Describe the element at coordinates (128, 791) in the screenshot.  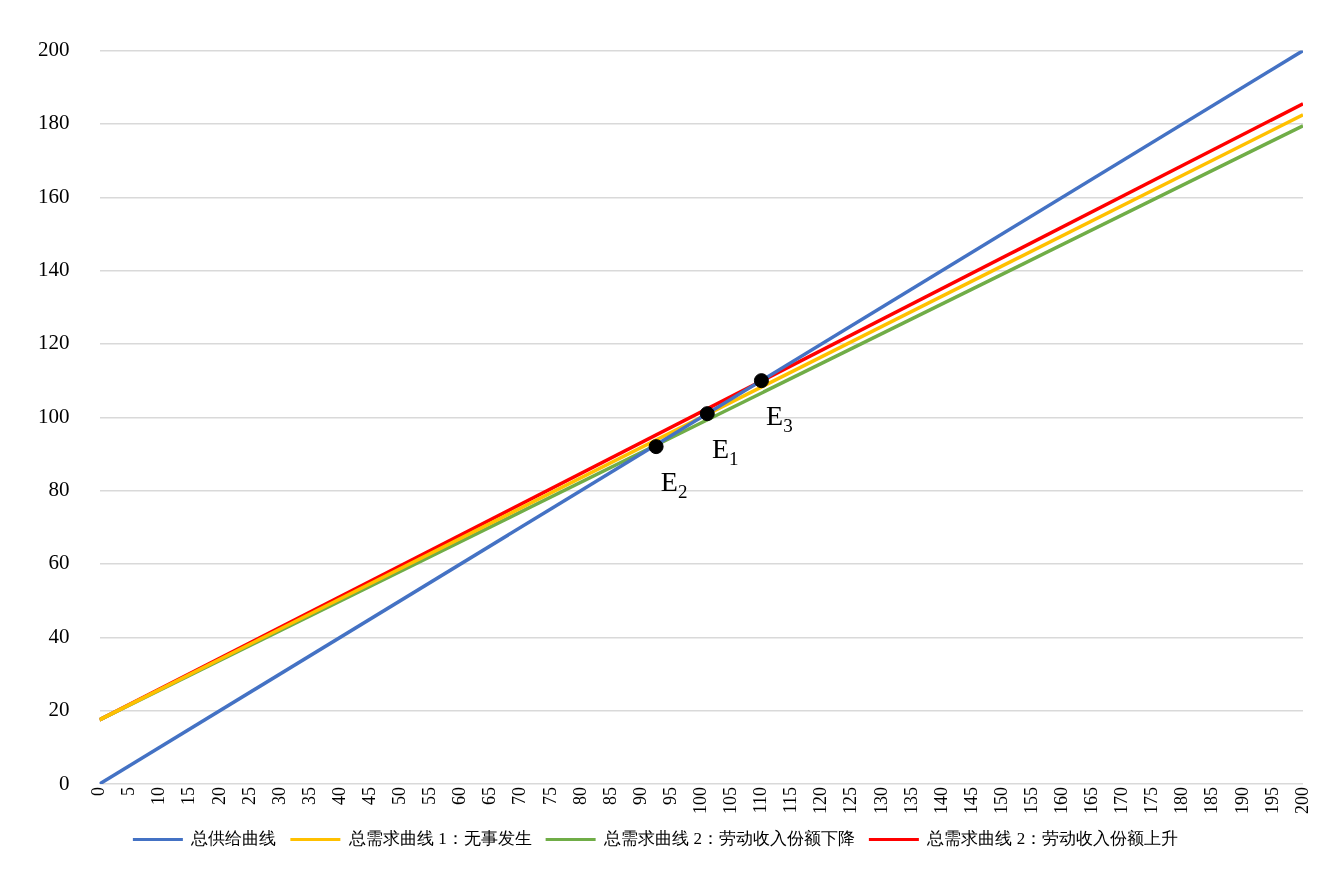
I see `x-tick-label: 5` at that location.